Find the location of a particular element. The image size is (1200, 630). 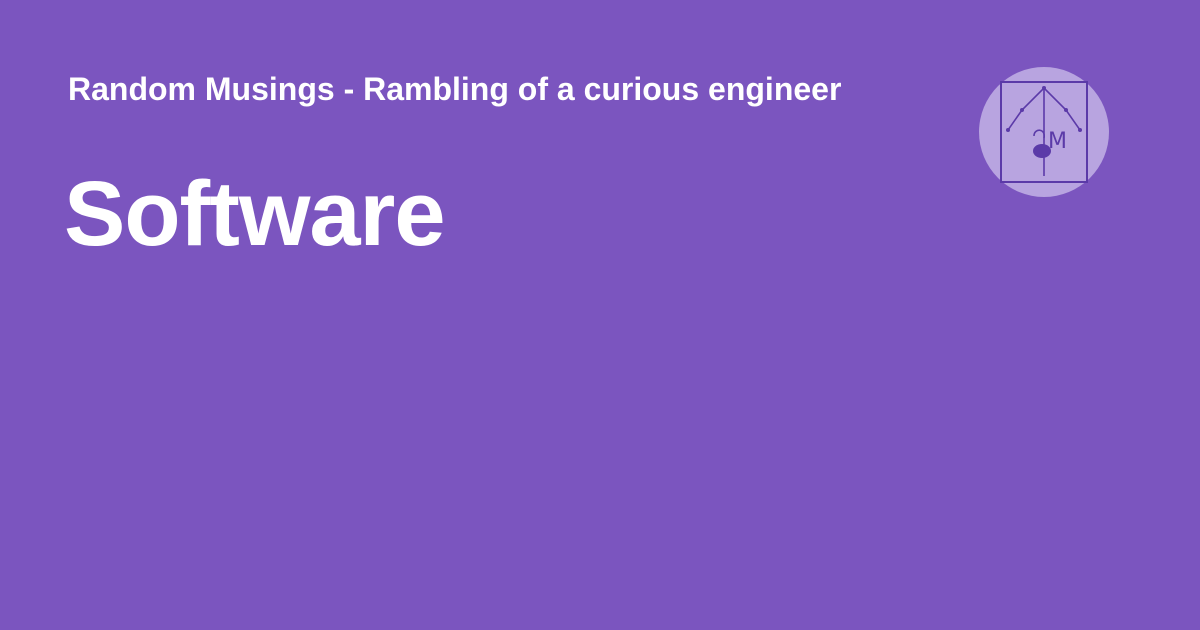

page-title: Software is located at coordinates (255, 214).